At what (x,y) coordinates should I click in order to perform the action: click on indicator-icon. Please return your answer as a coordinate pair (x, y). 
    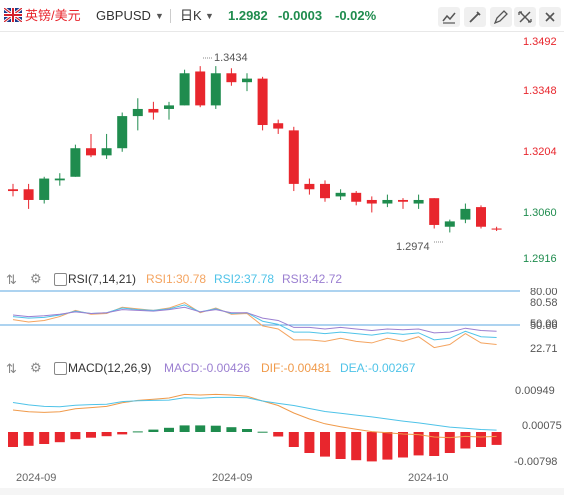
    Looking at the image, I should click on (475, 17).